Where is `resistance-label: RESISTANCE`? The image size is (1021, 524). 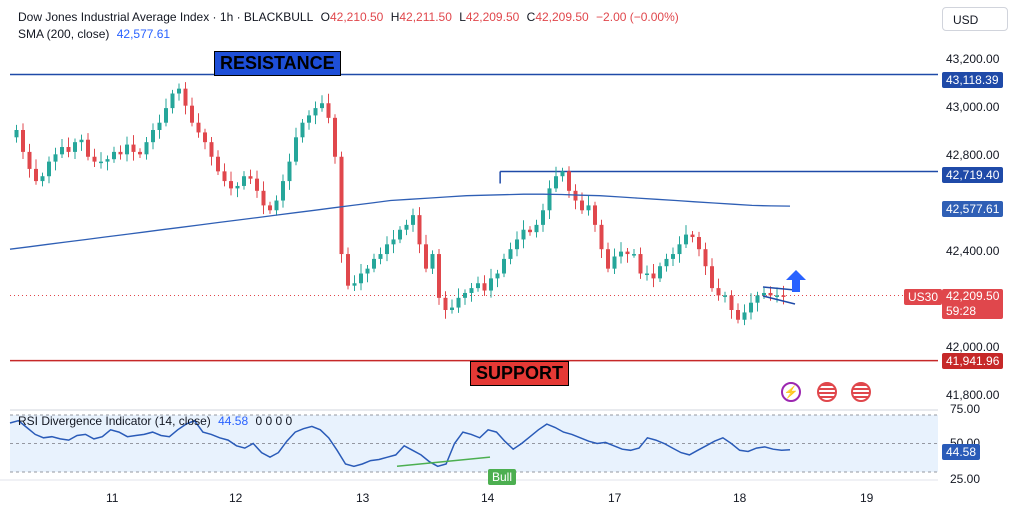 resistance-label: RESISTANCE is located at coordinates (277, 63).